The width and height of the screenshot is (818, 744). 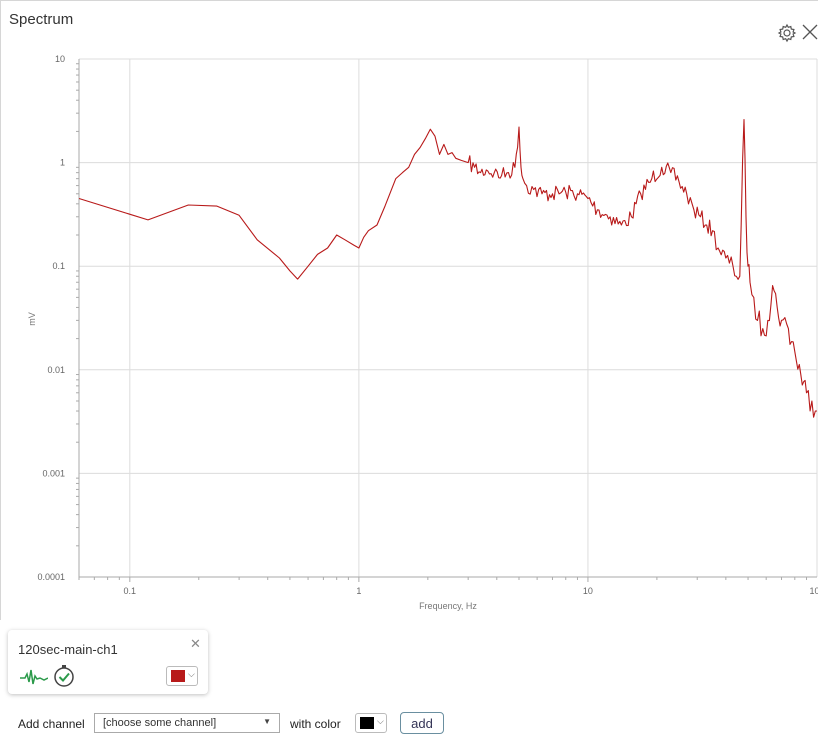 I want to click on x-tick-label: 0.1, so click(x=130, y=591).